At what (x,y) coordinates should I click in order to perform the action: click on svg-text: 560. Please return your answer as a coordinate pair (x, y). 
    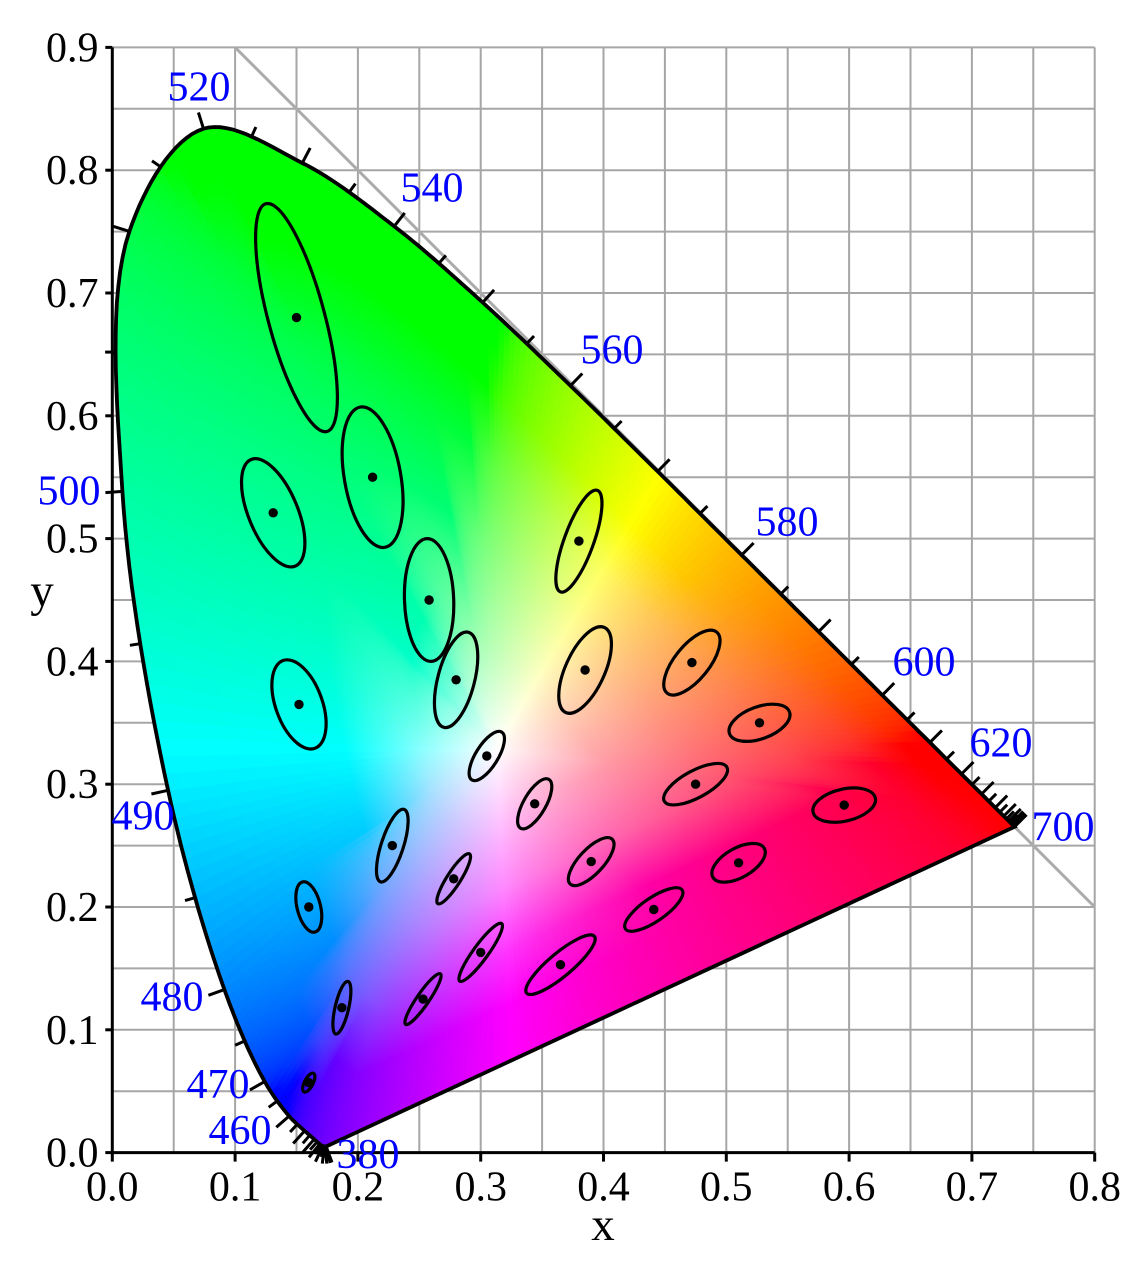
    Looking at the image, I should click on (612, 351).